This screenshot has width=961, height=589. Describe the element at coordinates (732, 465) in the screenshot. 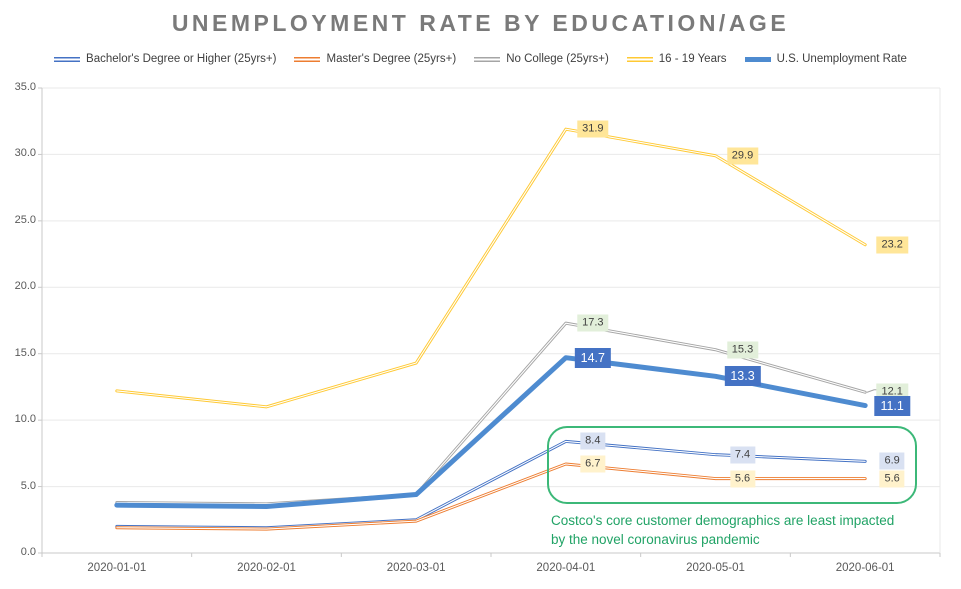

I see `annotation-box` at that location.